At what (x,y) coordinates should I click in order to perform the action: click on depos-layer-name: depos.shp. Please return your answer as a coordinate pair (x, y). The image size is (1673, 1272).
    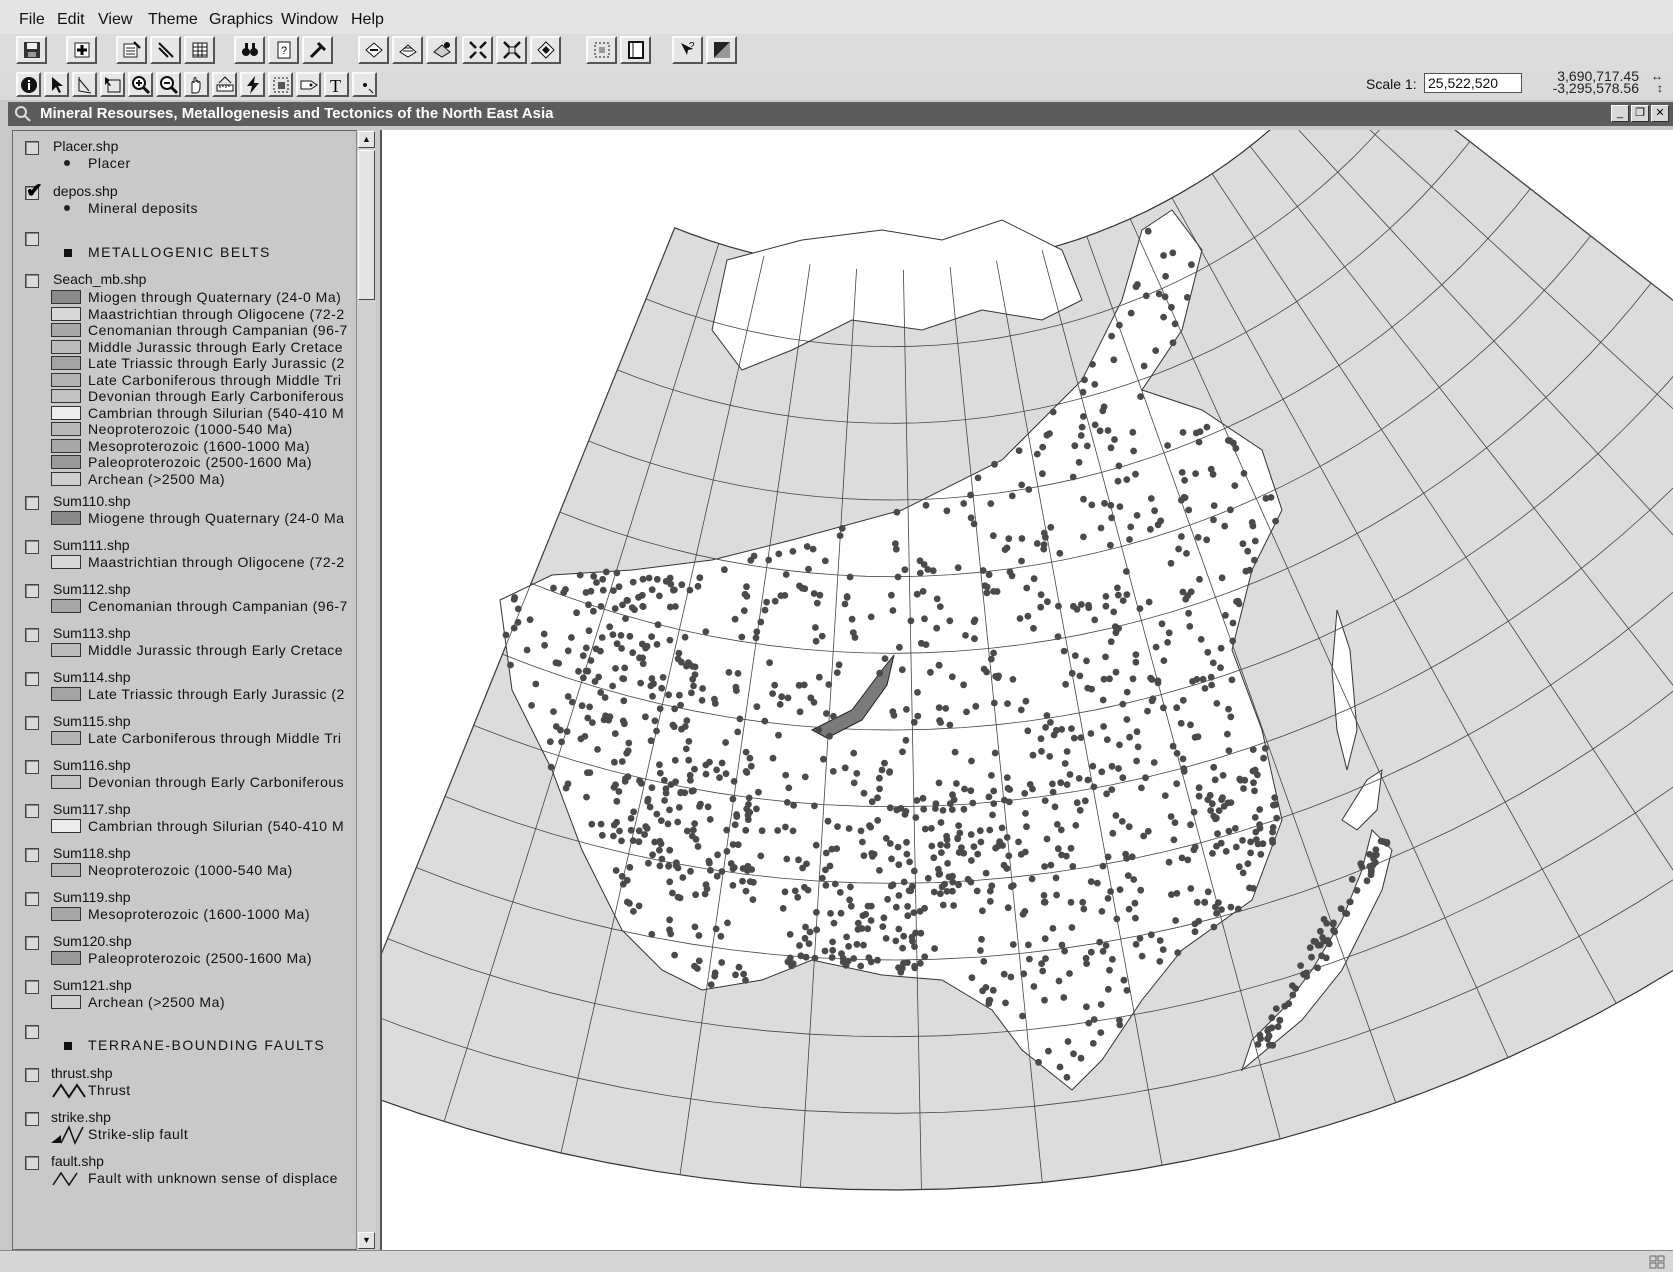
    Looking at the image, I should click on (85, 191).